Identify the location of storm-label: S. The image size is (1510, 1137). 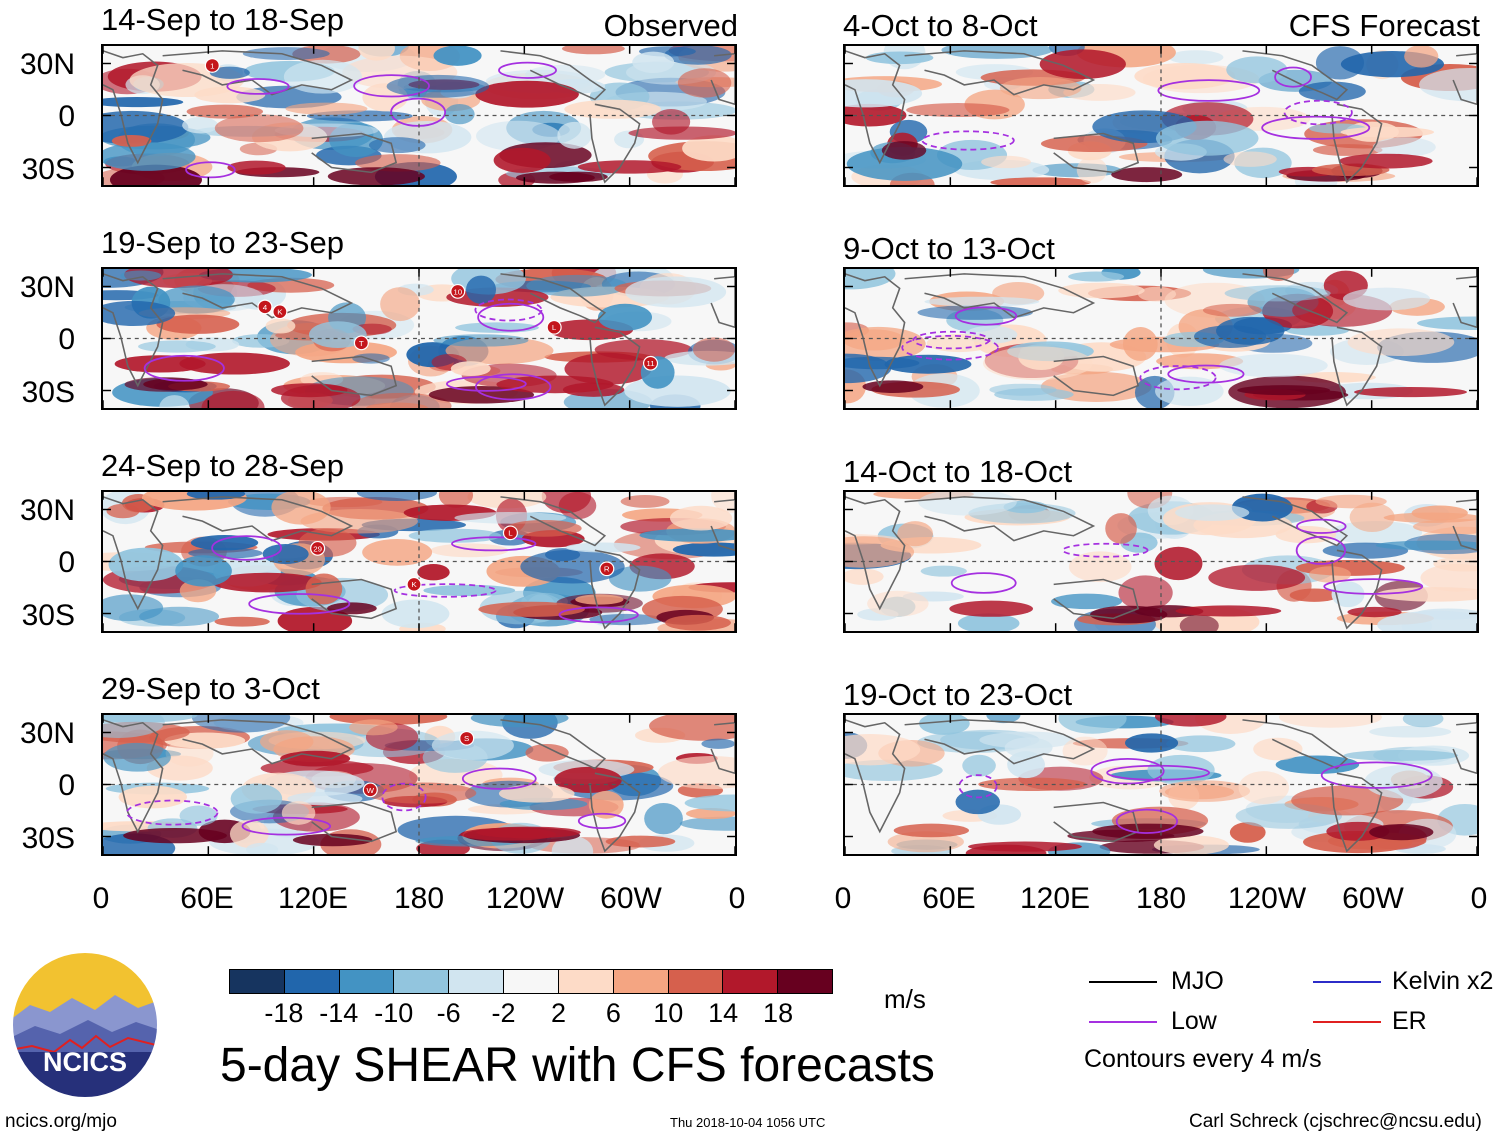
(466, 738).